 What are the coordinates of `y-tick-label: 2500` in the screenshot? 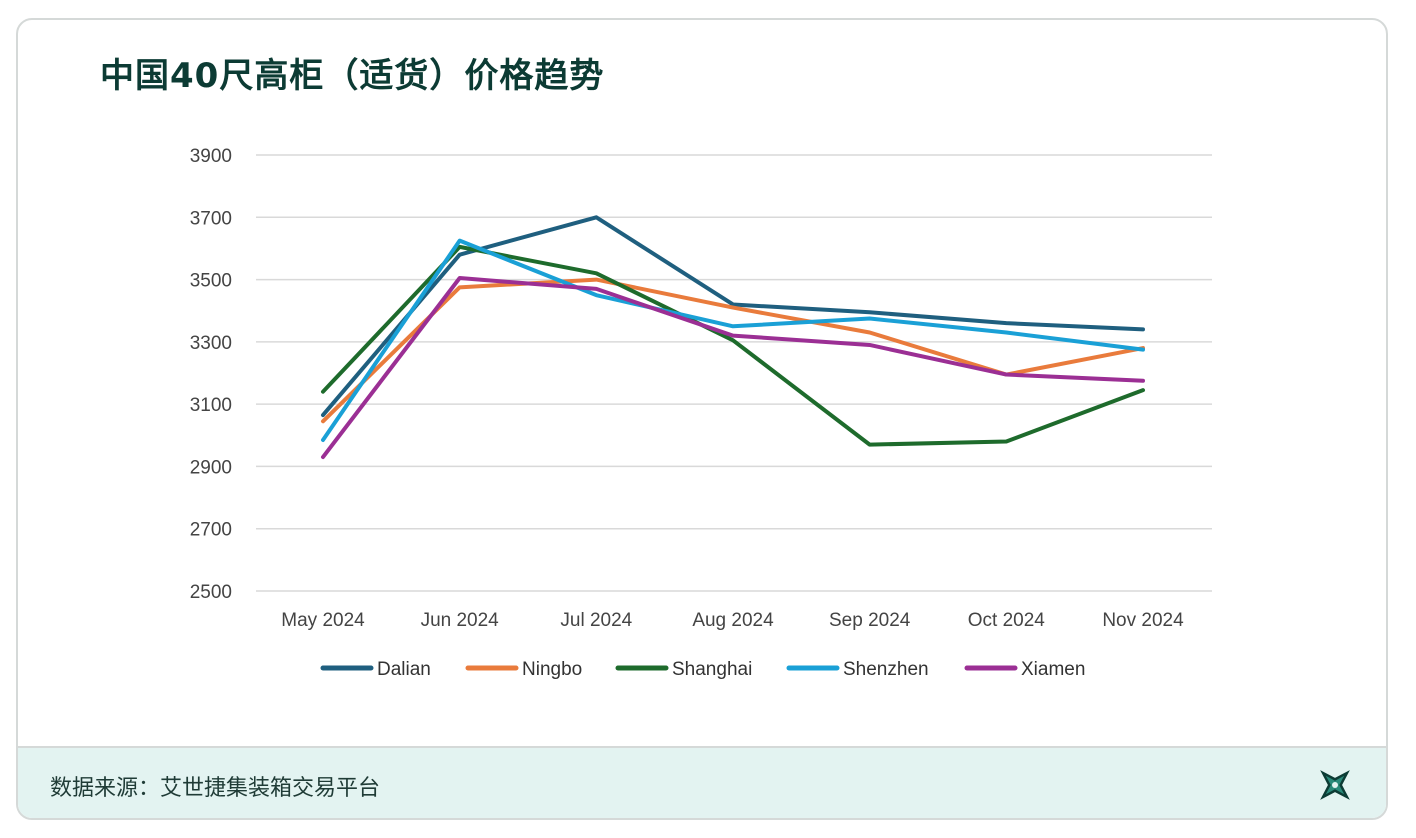 It's located at (211, 592).